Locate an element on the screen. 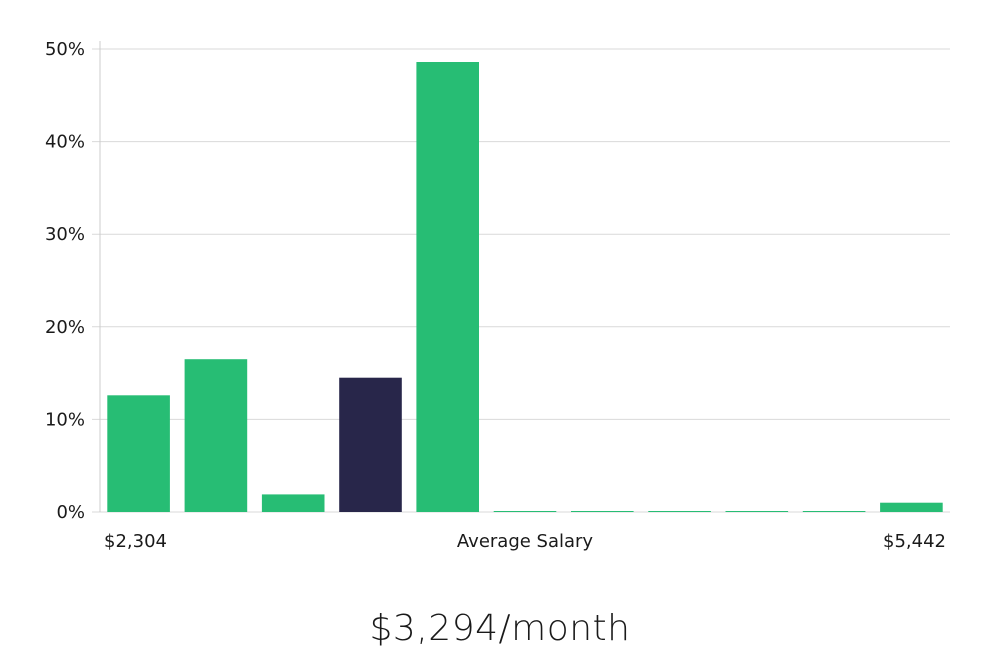 Image resolution: width=1000 pixels, height=660 pixels. y-tick-label: 10% is located at coordinates (65, 419).